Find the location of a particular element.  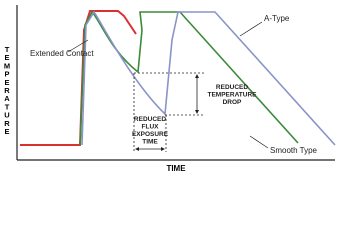

caption-line: TIME is located at coordinates (150, 142).